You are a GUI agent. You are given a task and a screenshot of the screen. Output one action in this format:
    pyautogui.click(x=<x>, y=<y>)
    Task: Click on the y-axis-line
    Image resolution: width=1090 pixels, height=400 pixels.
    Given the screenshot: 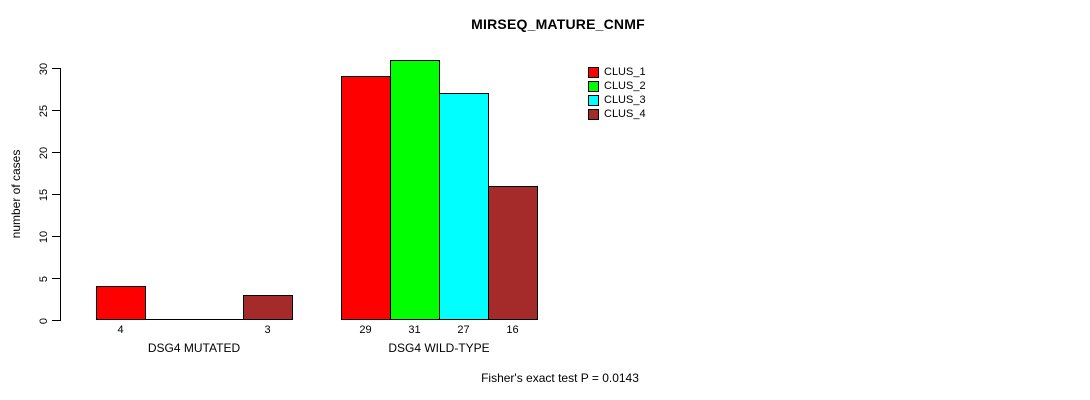 What is the action you would take?
    pyautogui.click(x=60, y=194)
    